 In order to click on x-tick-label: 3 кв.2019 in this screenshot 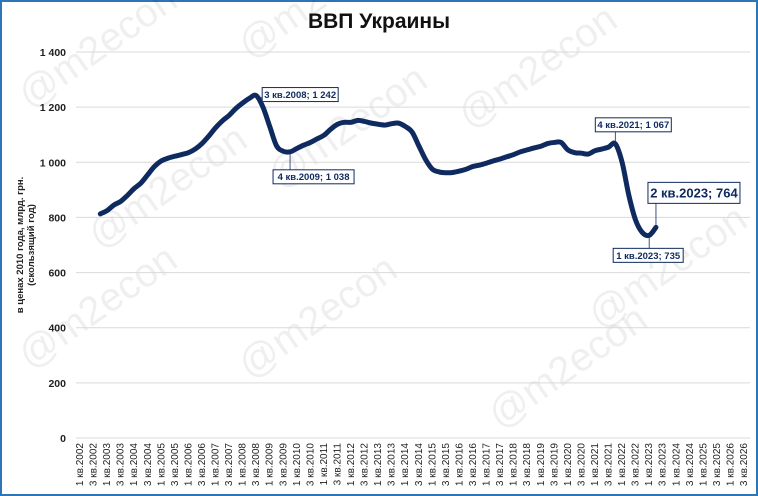, I will do `click(554, 464)`.